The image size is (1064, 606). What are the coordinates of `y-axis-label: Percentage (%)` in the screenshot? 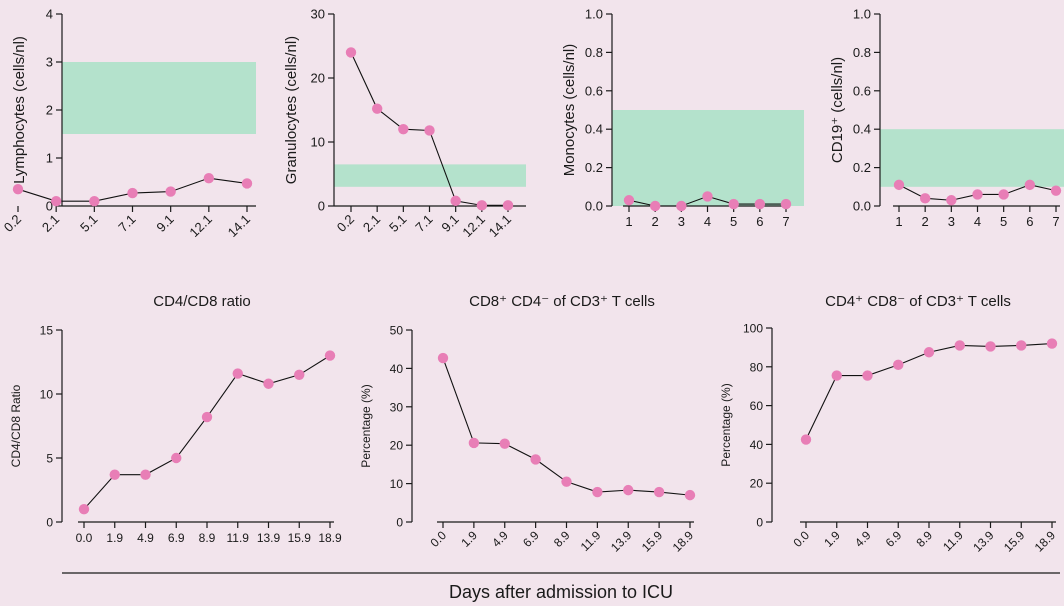 It's located at (726, 424).